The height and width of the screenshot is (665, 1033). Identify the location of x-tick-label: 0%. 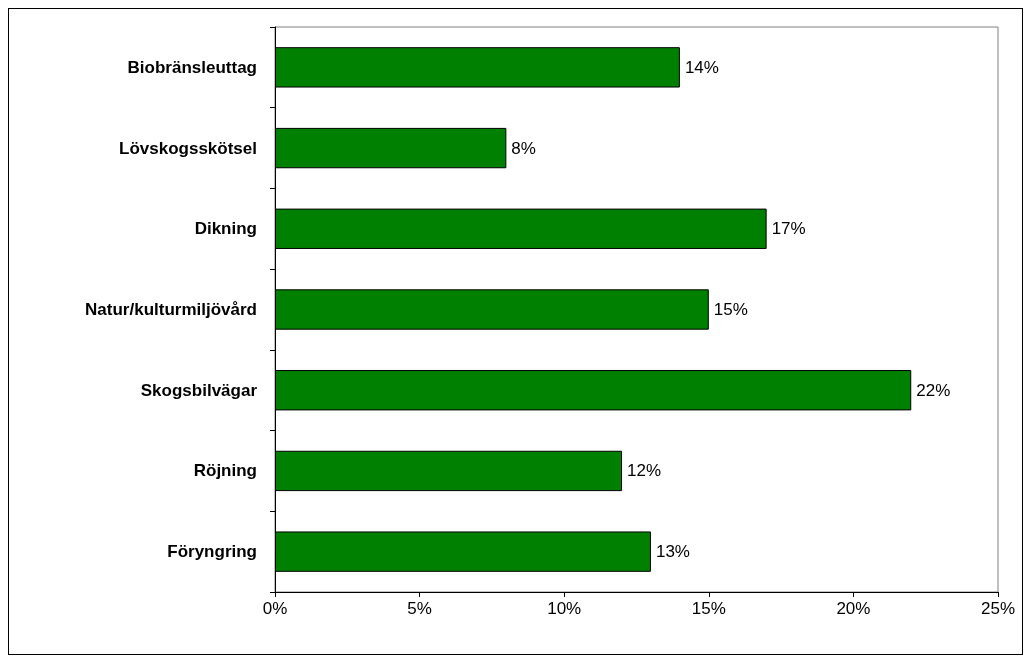
(275, 608).